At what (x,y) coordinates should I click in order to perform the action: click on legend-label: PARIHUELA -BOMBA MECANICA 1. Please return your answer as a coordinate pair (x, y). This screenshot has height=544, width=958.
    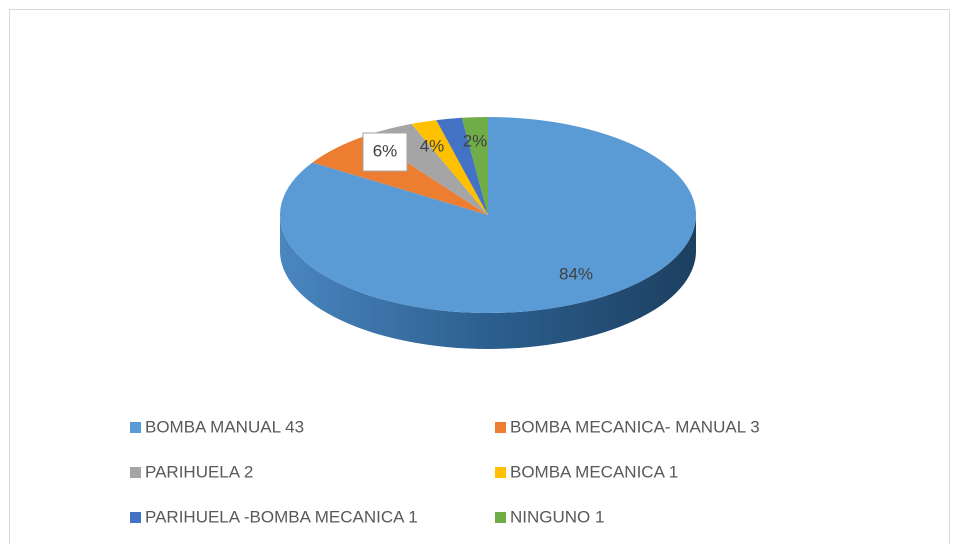
    Looking at the image, I should click on (281, 516).